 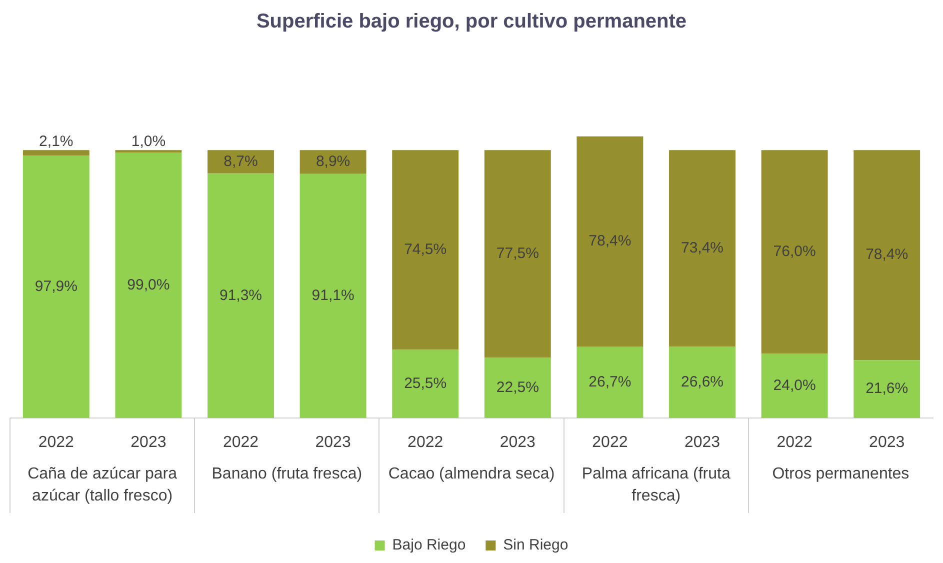 I want to click on data-label: 2,1%, so click(x=56, y=141).